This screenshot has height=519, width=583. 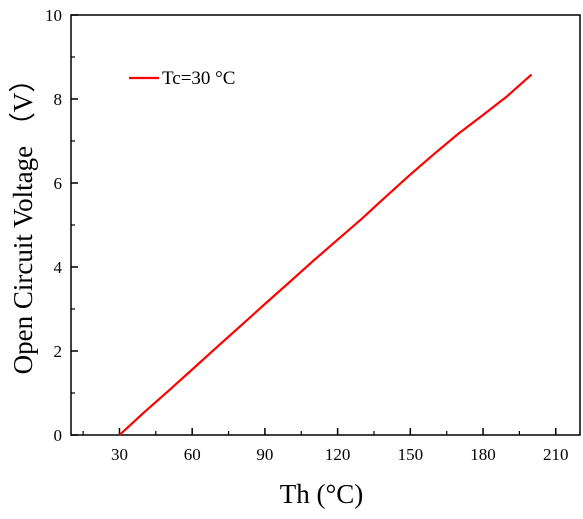 What do you see at coordinates (58, 435) in the screenshot?
I see `y-tick-label: 0` at bounding box center [58, 435].